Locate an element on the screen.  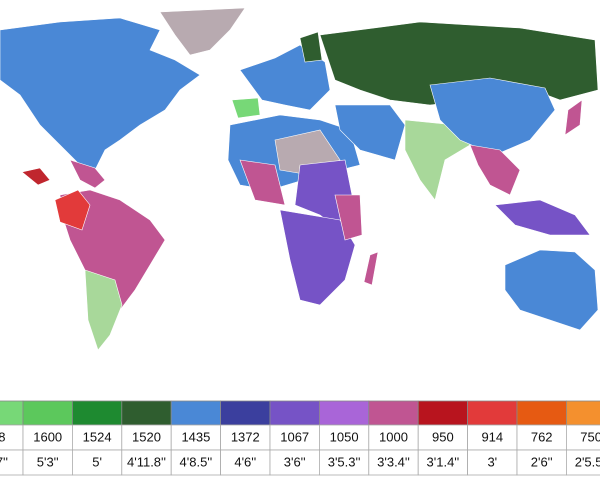
north-america is located at coordinates (100, 94).